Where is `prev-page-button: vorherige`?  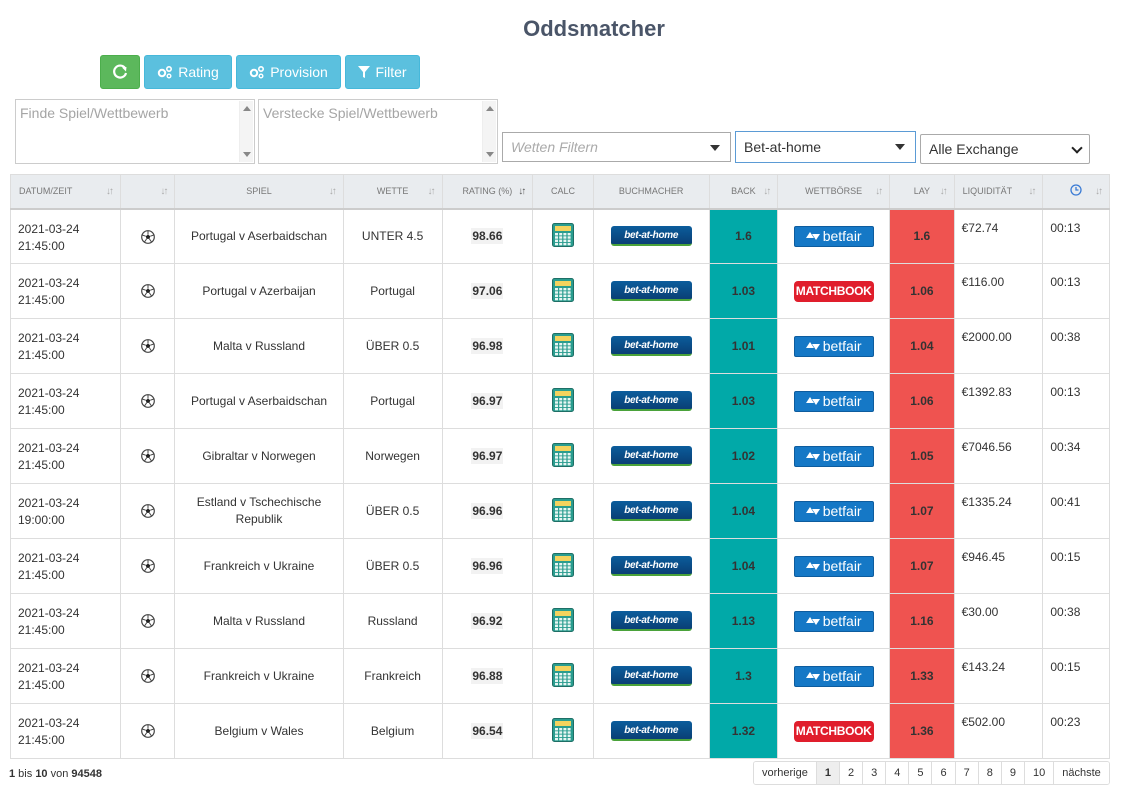
prev-page-button: vorherige is located at coordinates (785, 773).